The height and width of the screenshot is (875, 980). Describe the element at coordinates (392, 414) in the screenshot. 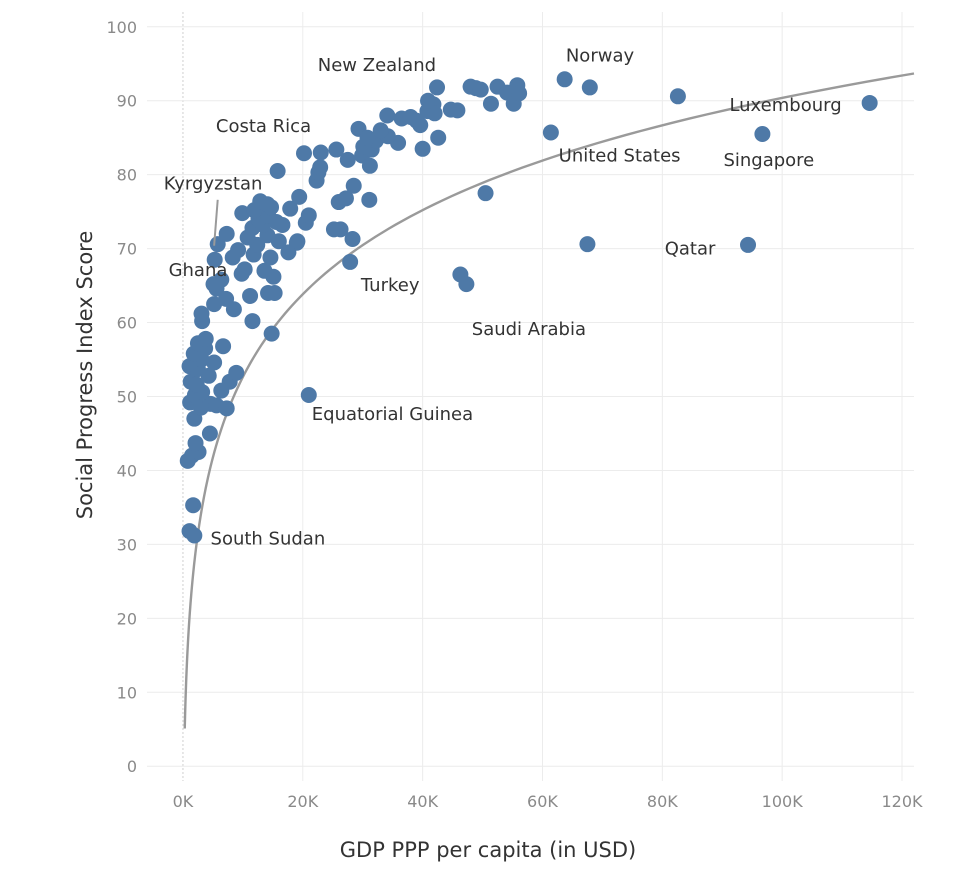

I see `annotation-equatorial-guinea: Equatorial Guinea` at that location.